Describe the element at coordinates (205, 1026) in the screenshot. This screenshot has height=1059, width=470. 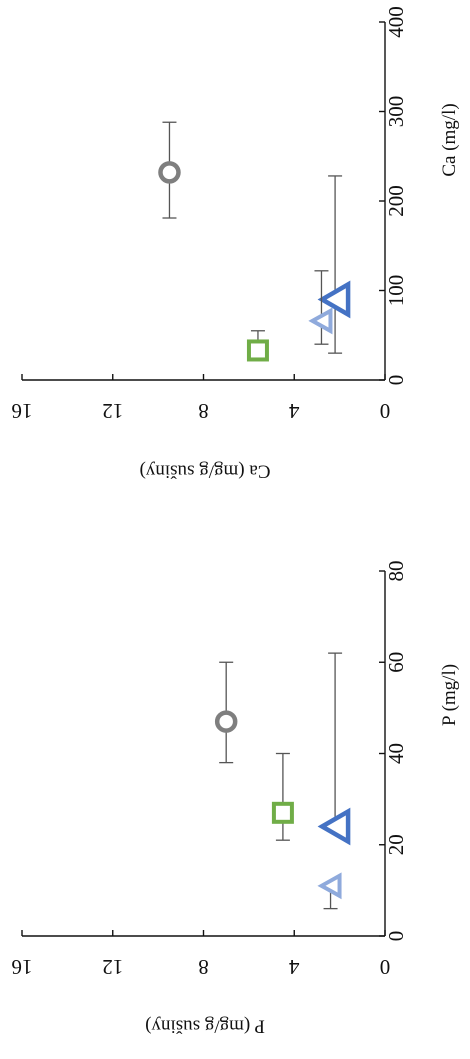
I see `p-y-axis-label: P (mg/g sušiny)` at that location.